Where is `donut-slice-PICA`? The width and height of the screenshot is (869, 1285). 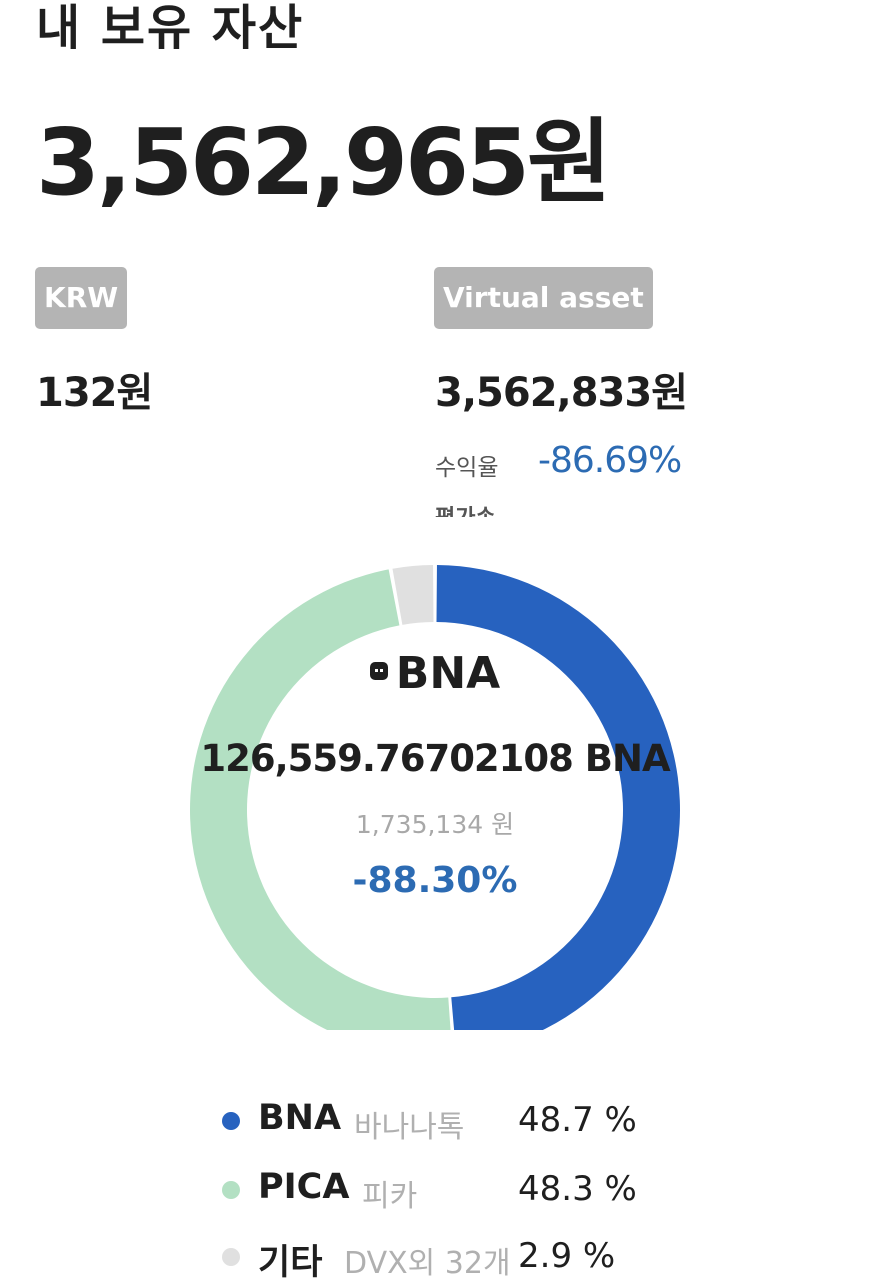
donut-slice-PICA is located at coordinates (321, 799).